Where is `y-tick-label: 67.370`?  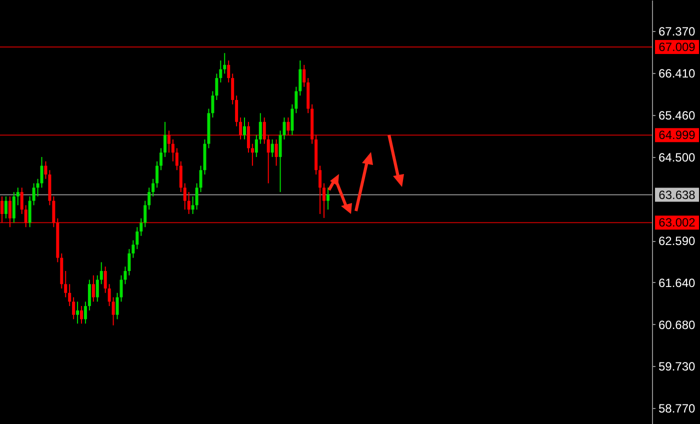
y-tick-label: 67.370 is located at coordinates (677, 31).